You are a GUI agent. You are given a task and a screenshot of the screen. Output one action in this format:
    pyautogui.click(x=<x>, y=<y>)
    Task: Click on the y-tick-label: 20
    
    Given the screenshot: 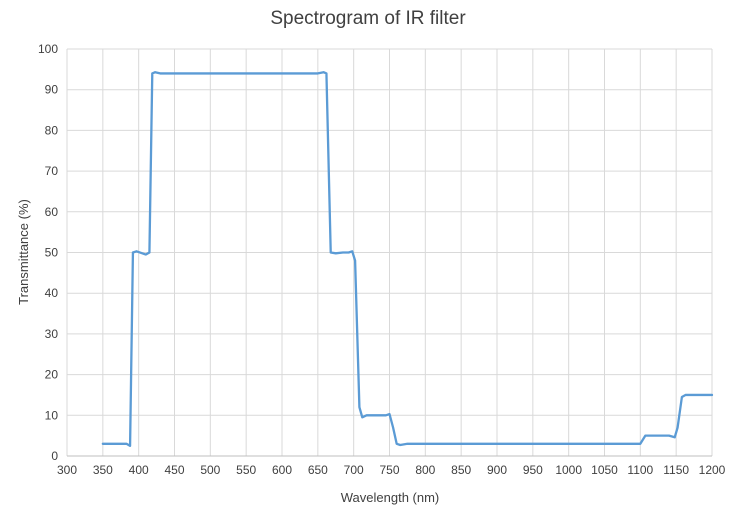 What is the action you would take?
    pyautogui.click(x=52, y=375)
    